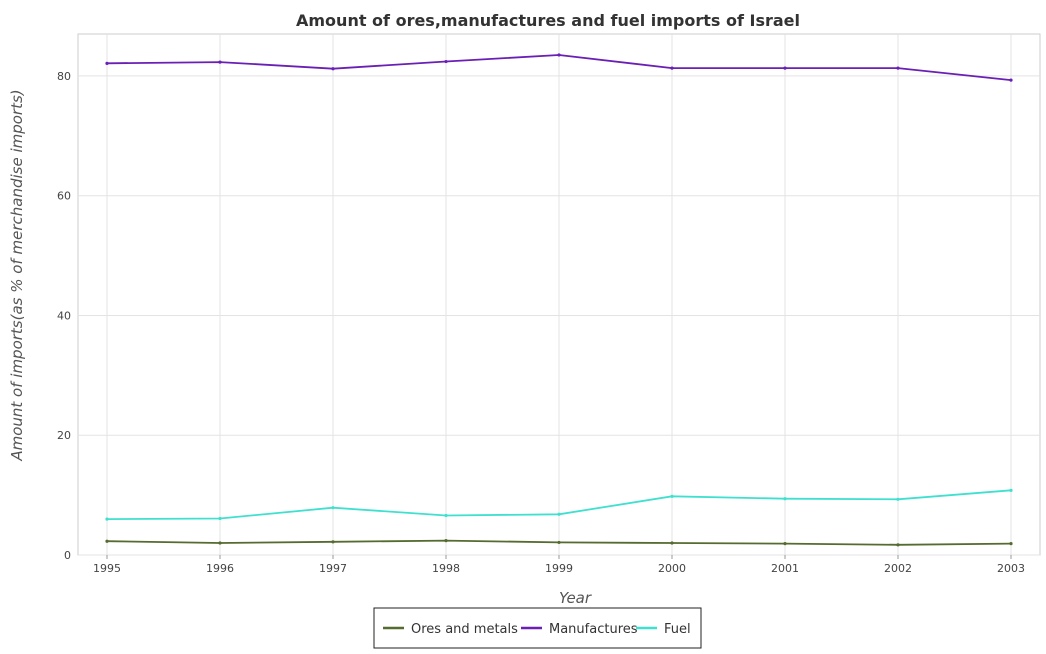 This screenshot has width=1046, height=654. Describe the element at coordinates (593, 629) in the screenshot. I see `legend-label-manufactures: Manufactures` at that location.